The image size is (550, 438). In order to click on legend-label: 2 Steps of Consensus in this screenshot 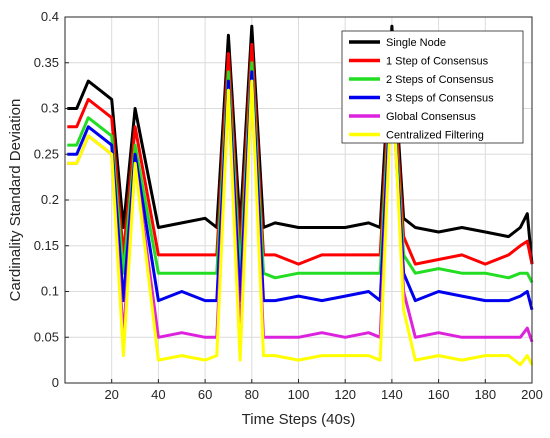, I will do `click(440, 80)`.